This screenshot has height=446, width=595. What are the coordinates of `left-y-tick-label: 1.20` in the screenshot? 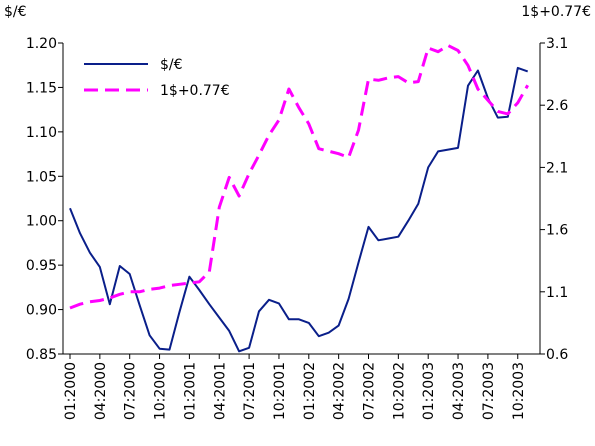 It's located at (41, 44).